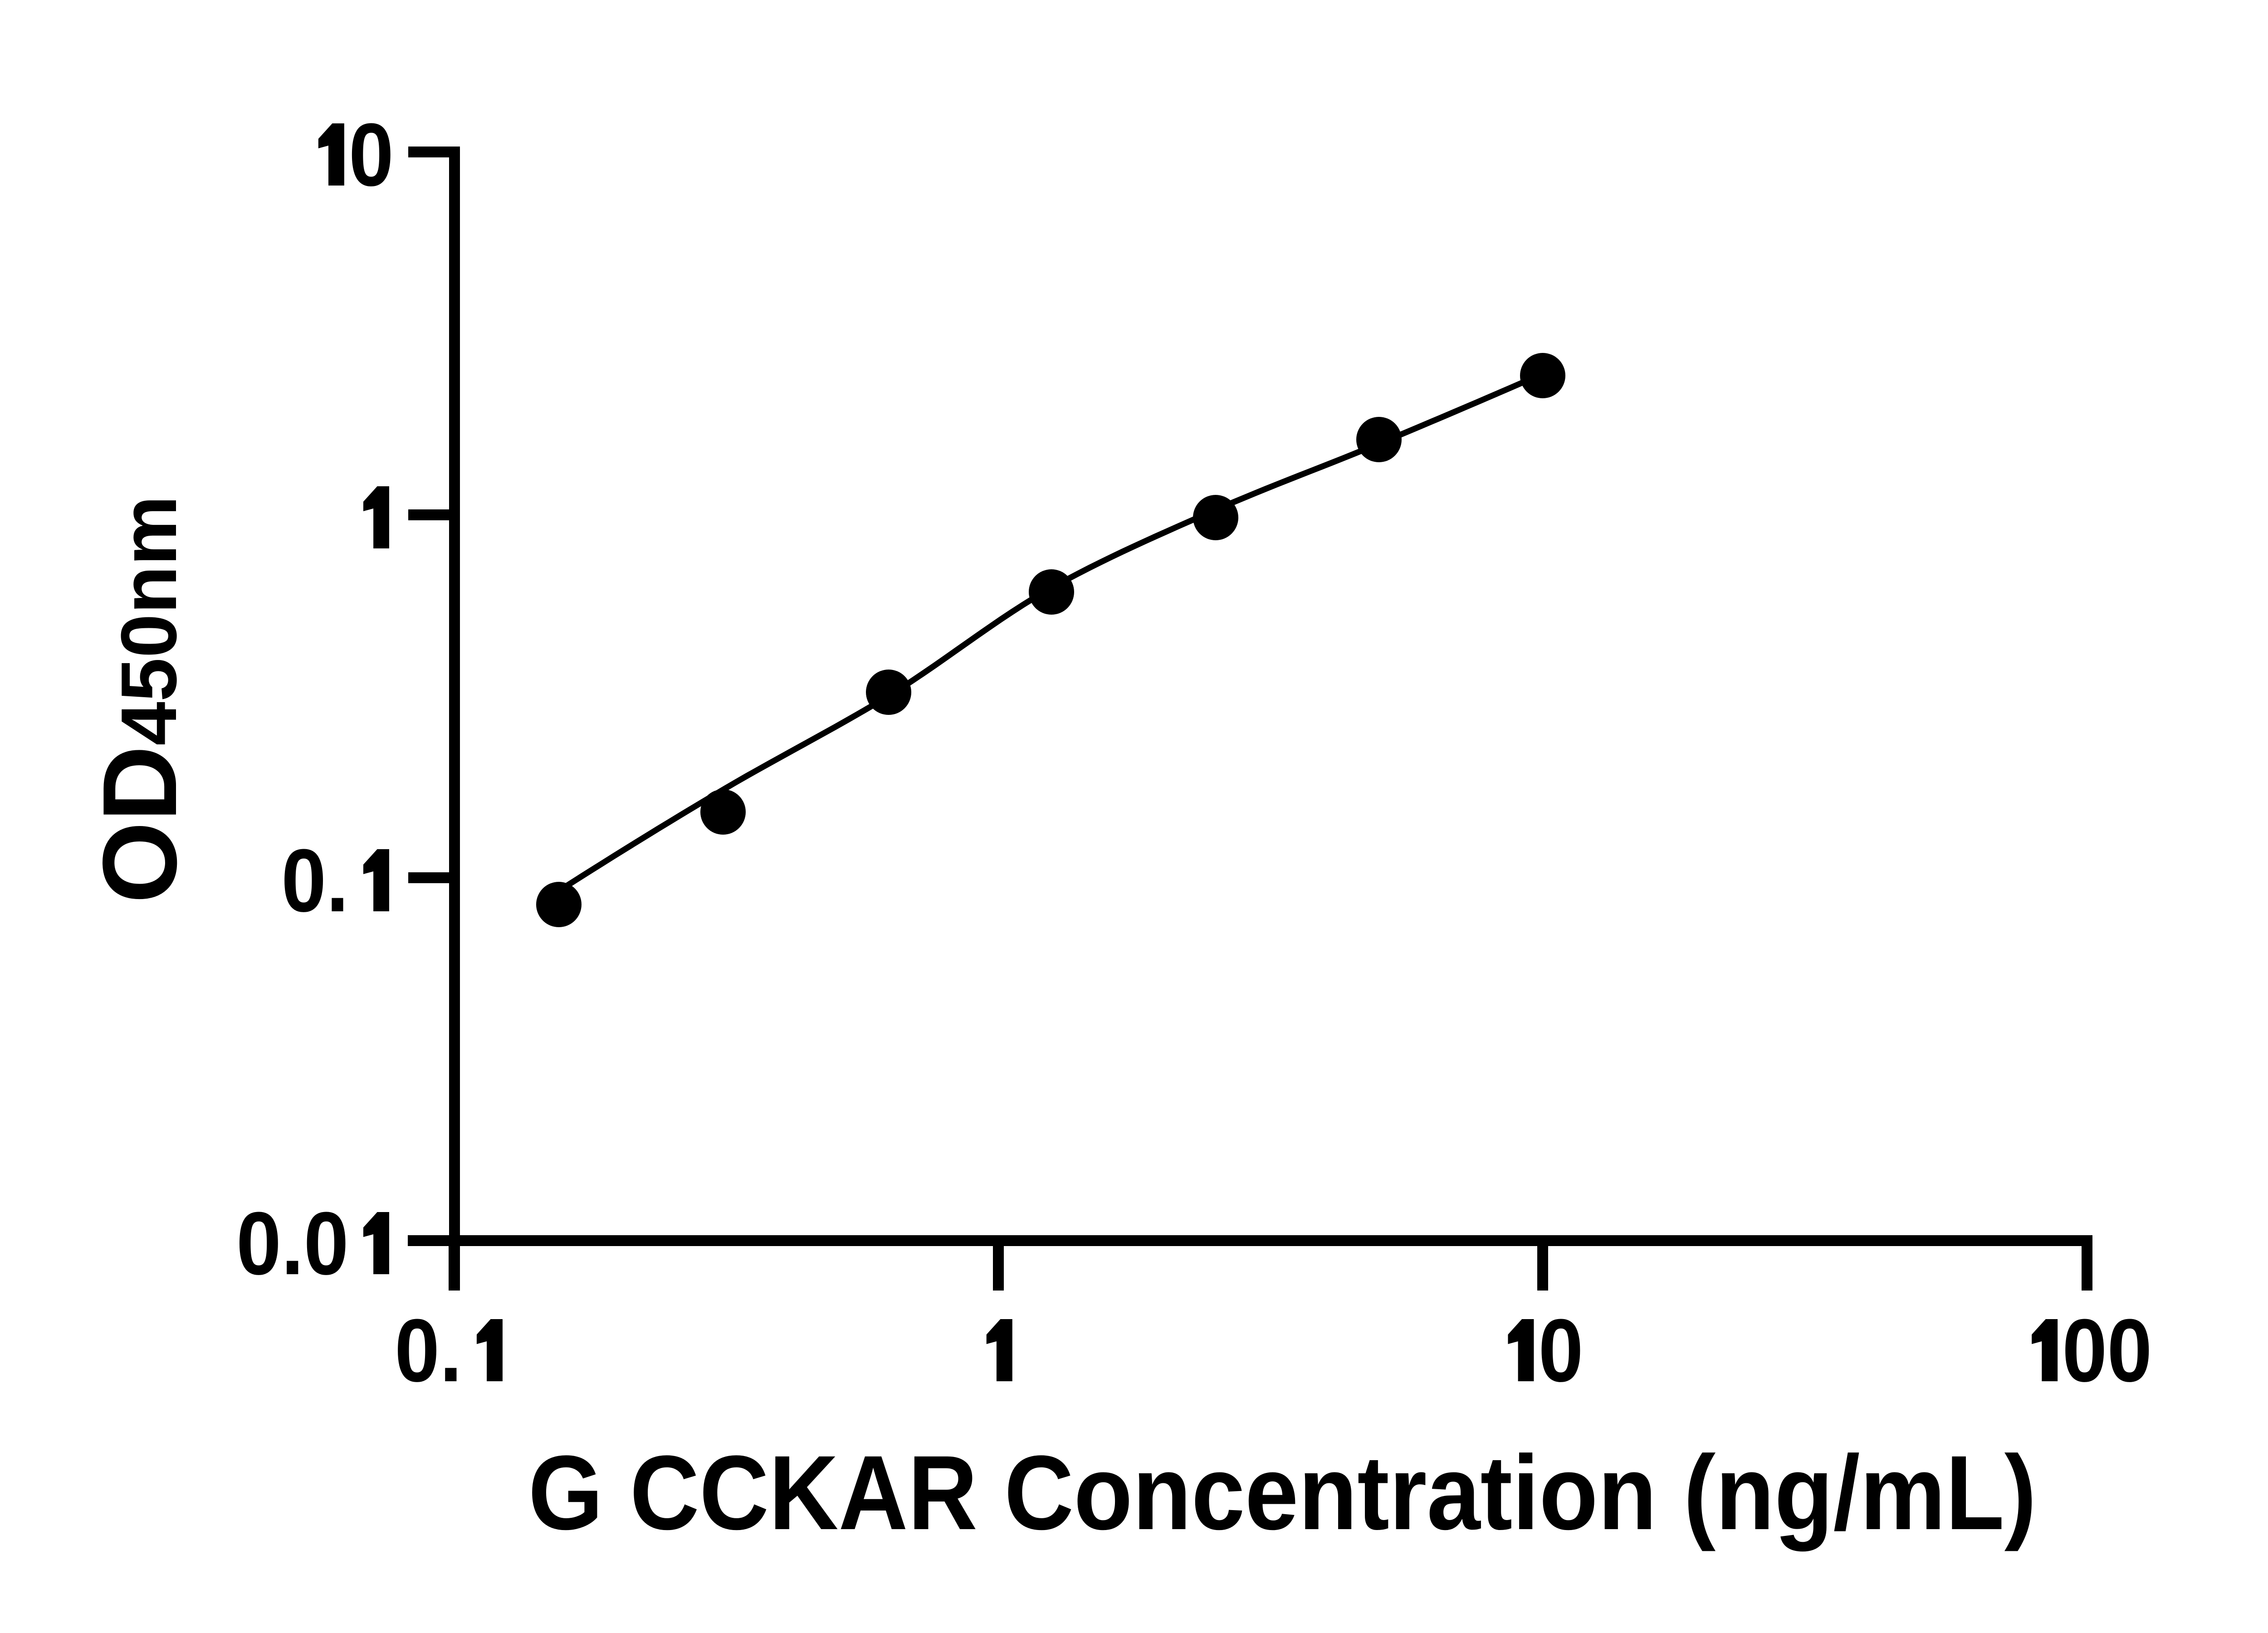 Image resolution: width=2268 pixels, height=1633 pixels. I want to click on svg-text: G CCKAR Concentration (ng/mL), so click(1282, 1493).